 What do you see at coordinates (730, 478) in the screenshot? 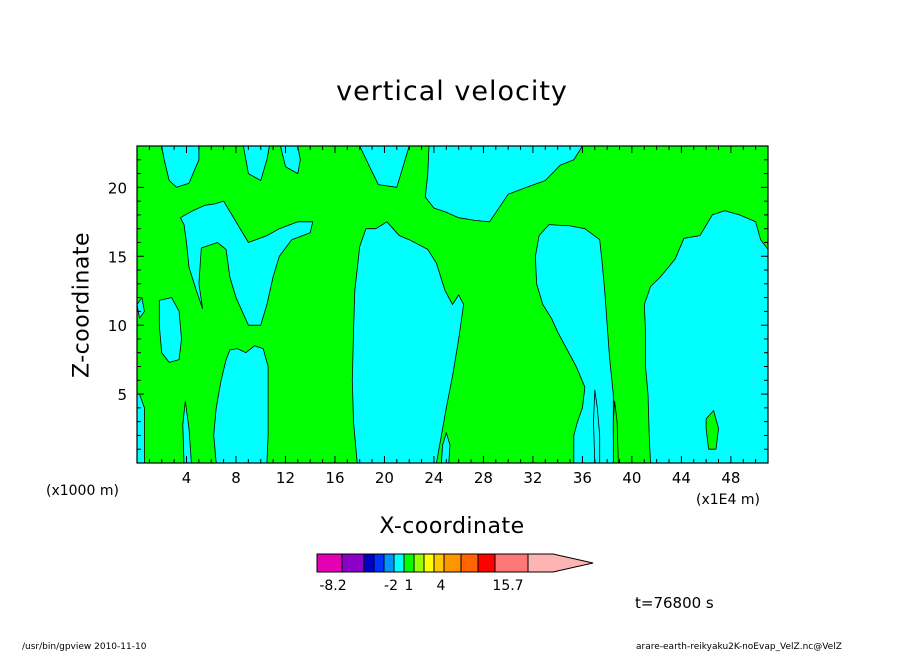
I see `x-tick-label: 48` at bounding box center [730, 478].